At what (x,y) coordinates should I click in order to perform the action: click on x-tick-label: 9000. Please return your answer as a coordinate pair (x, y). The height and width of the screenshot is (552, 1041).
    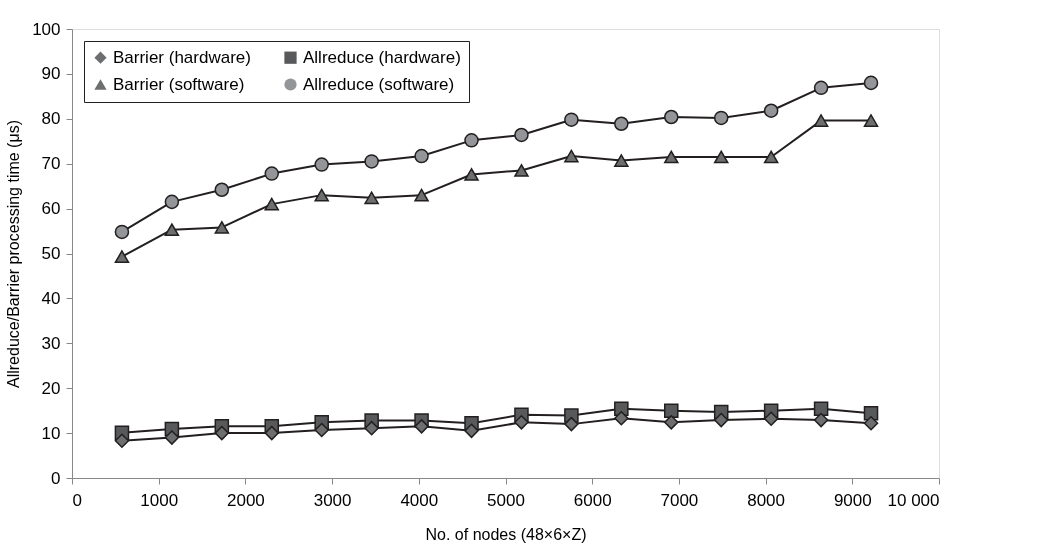
    Looking at the image, I should click on (852, 500).